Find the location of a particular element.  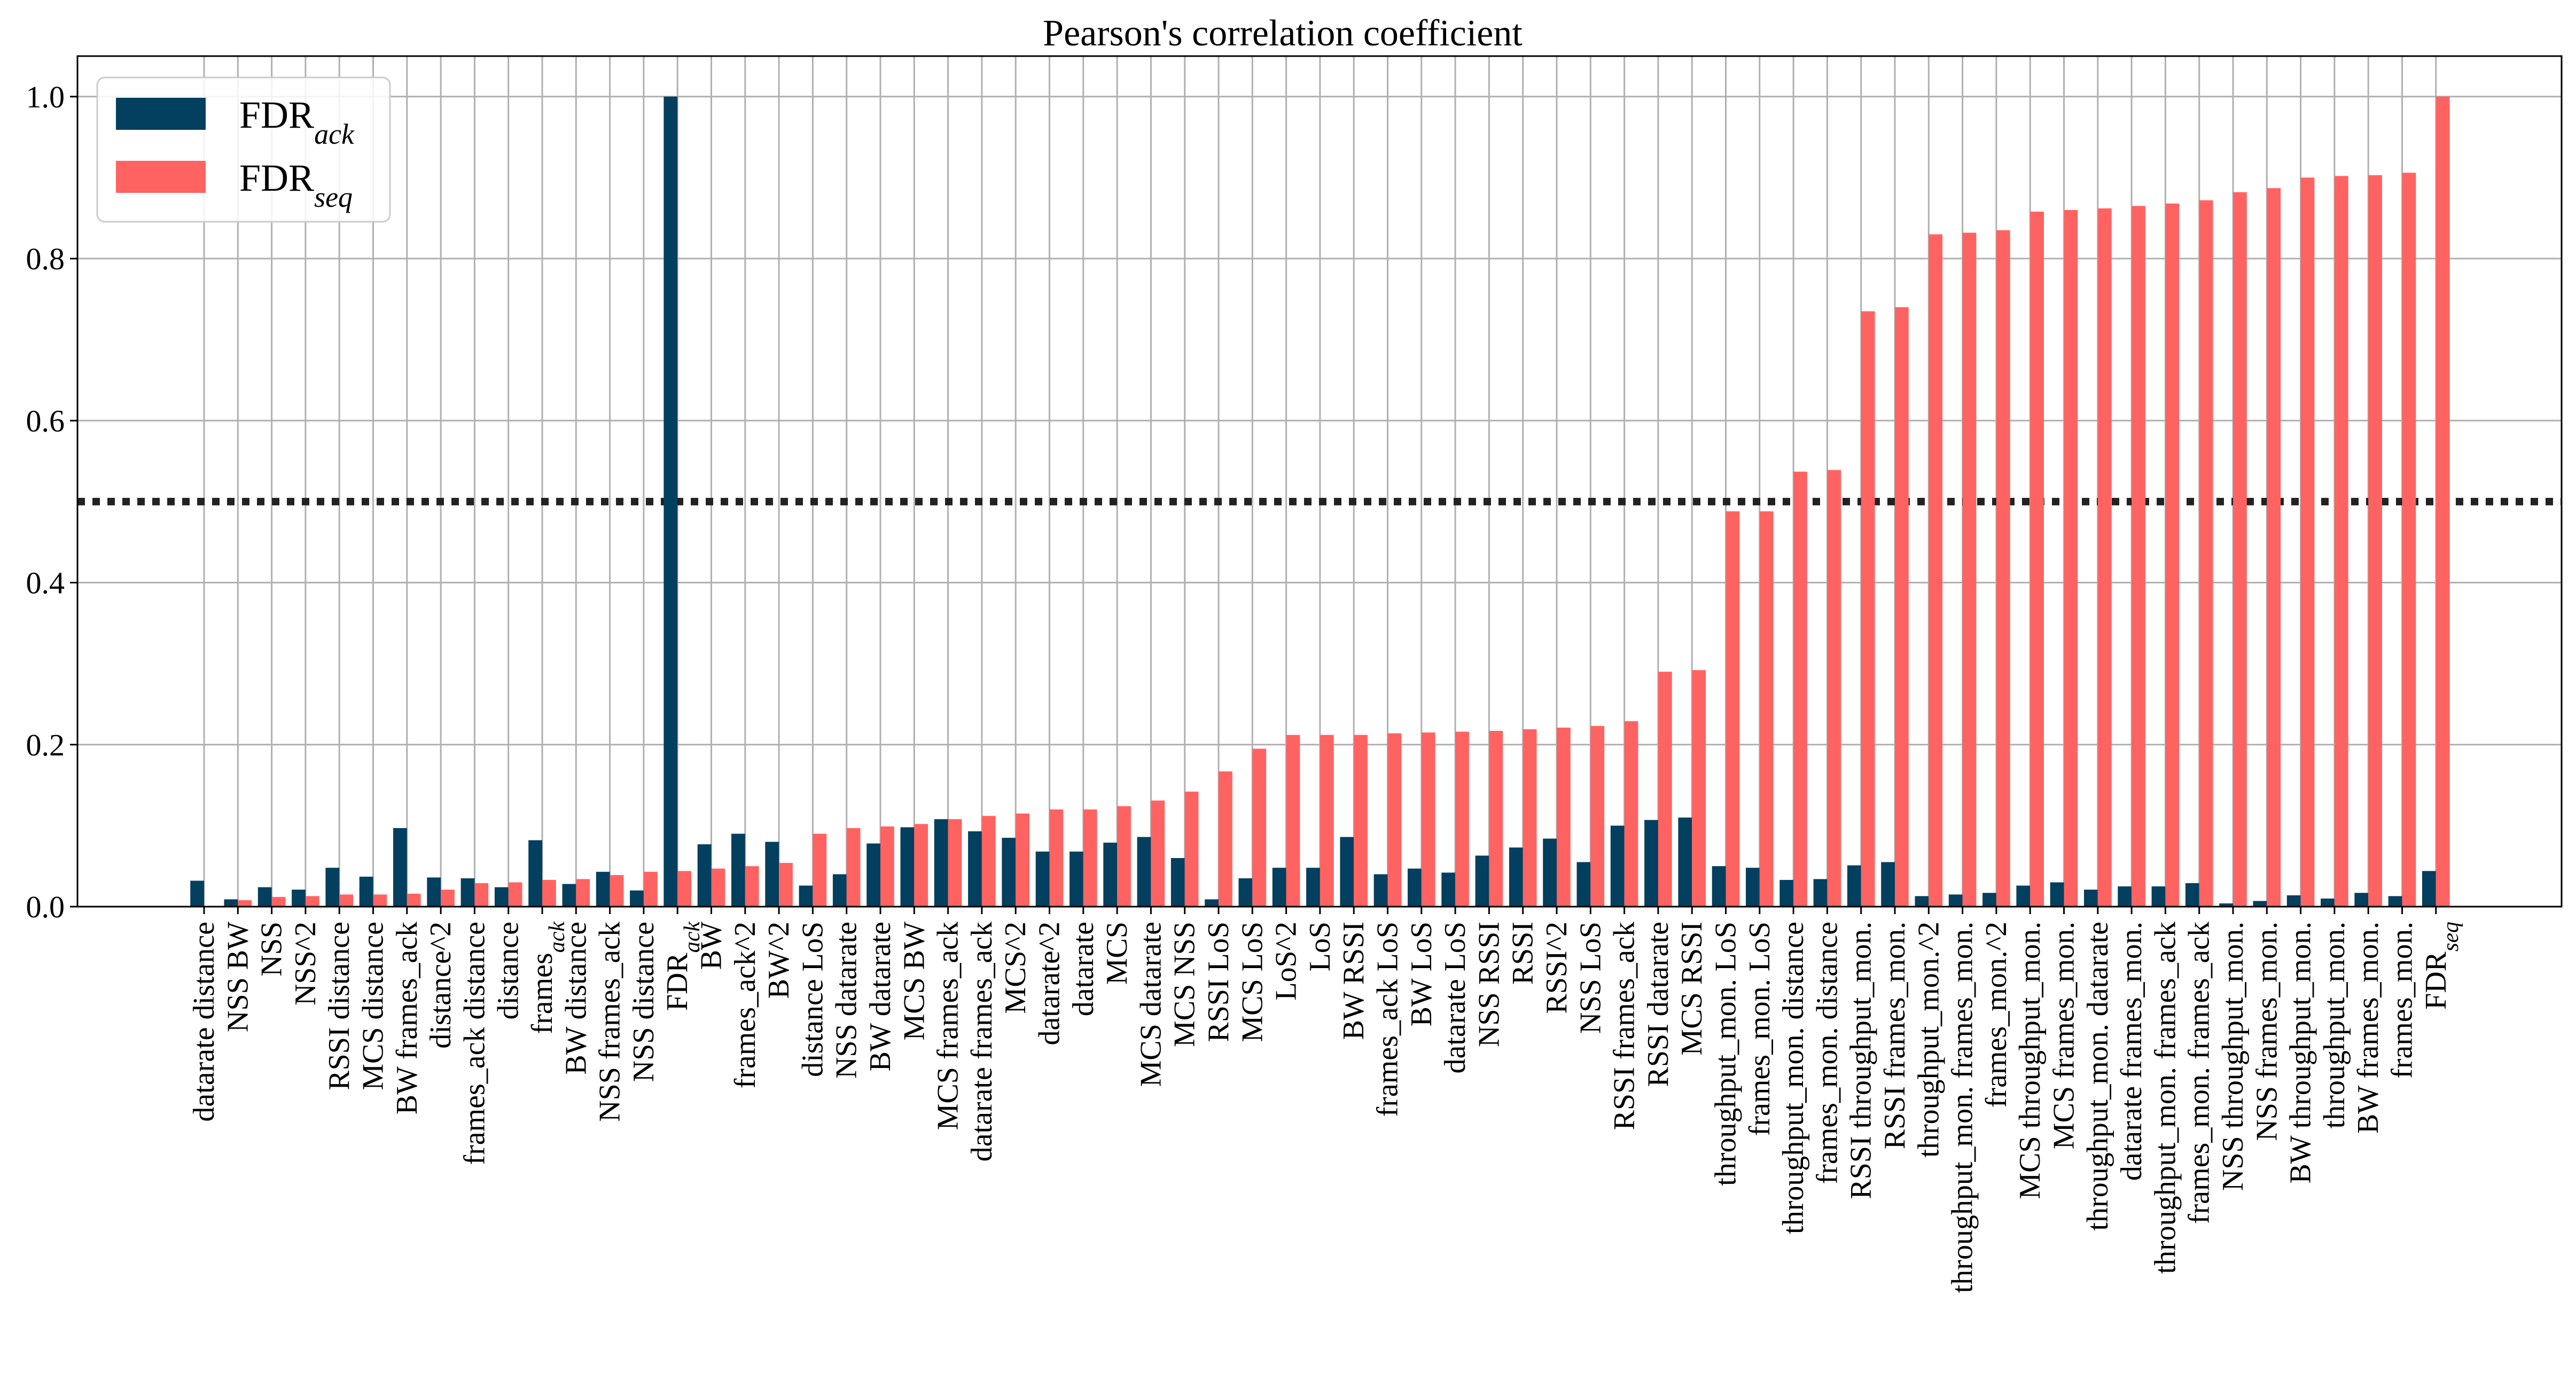

x-tick-label: MCS LoS is located at coordinates (1252, 982).